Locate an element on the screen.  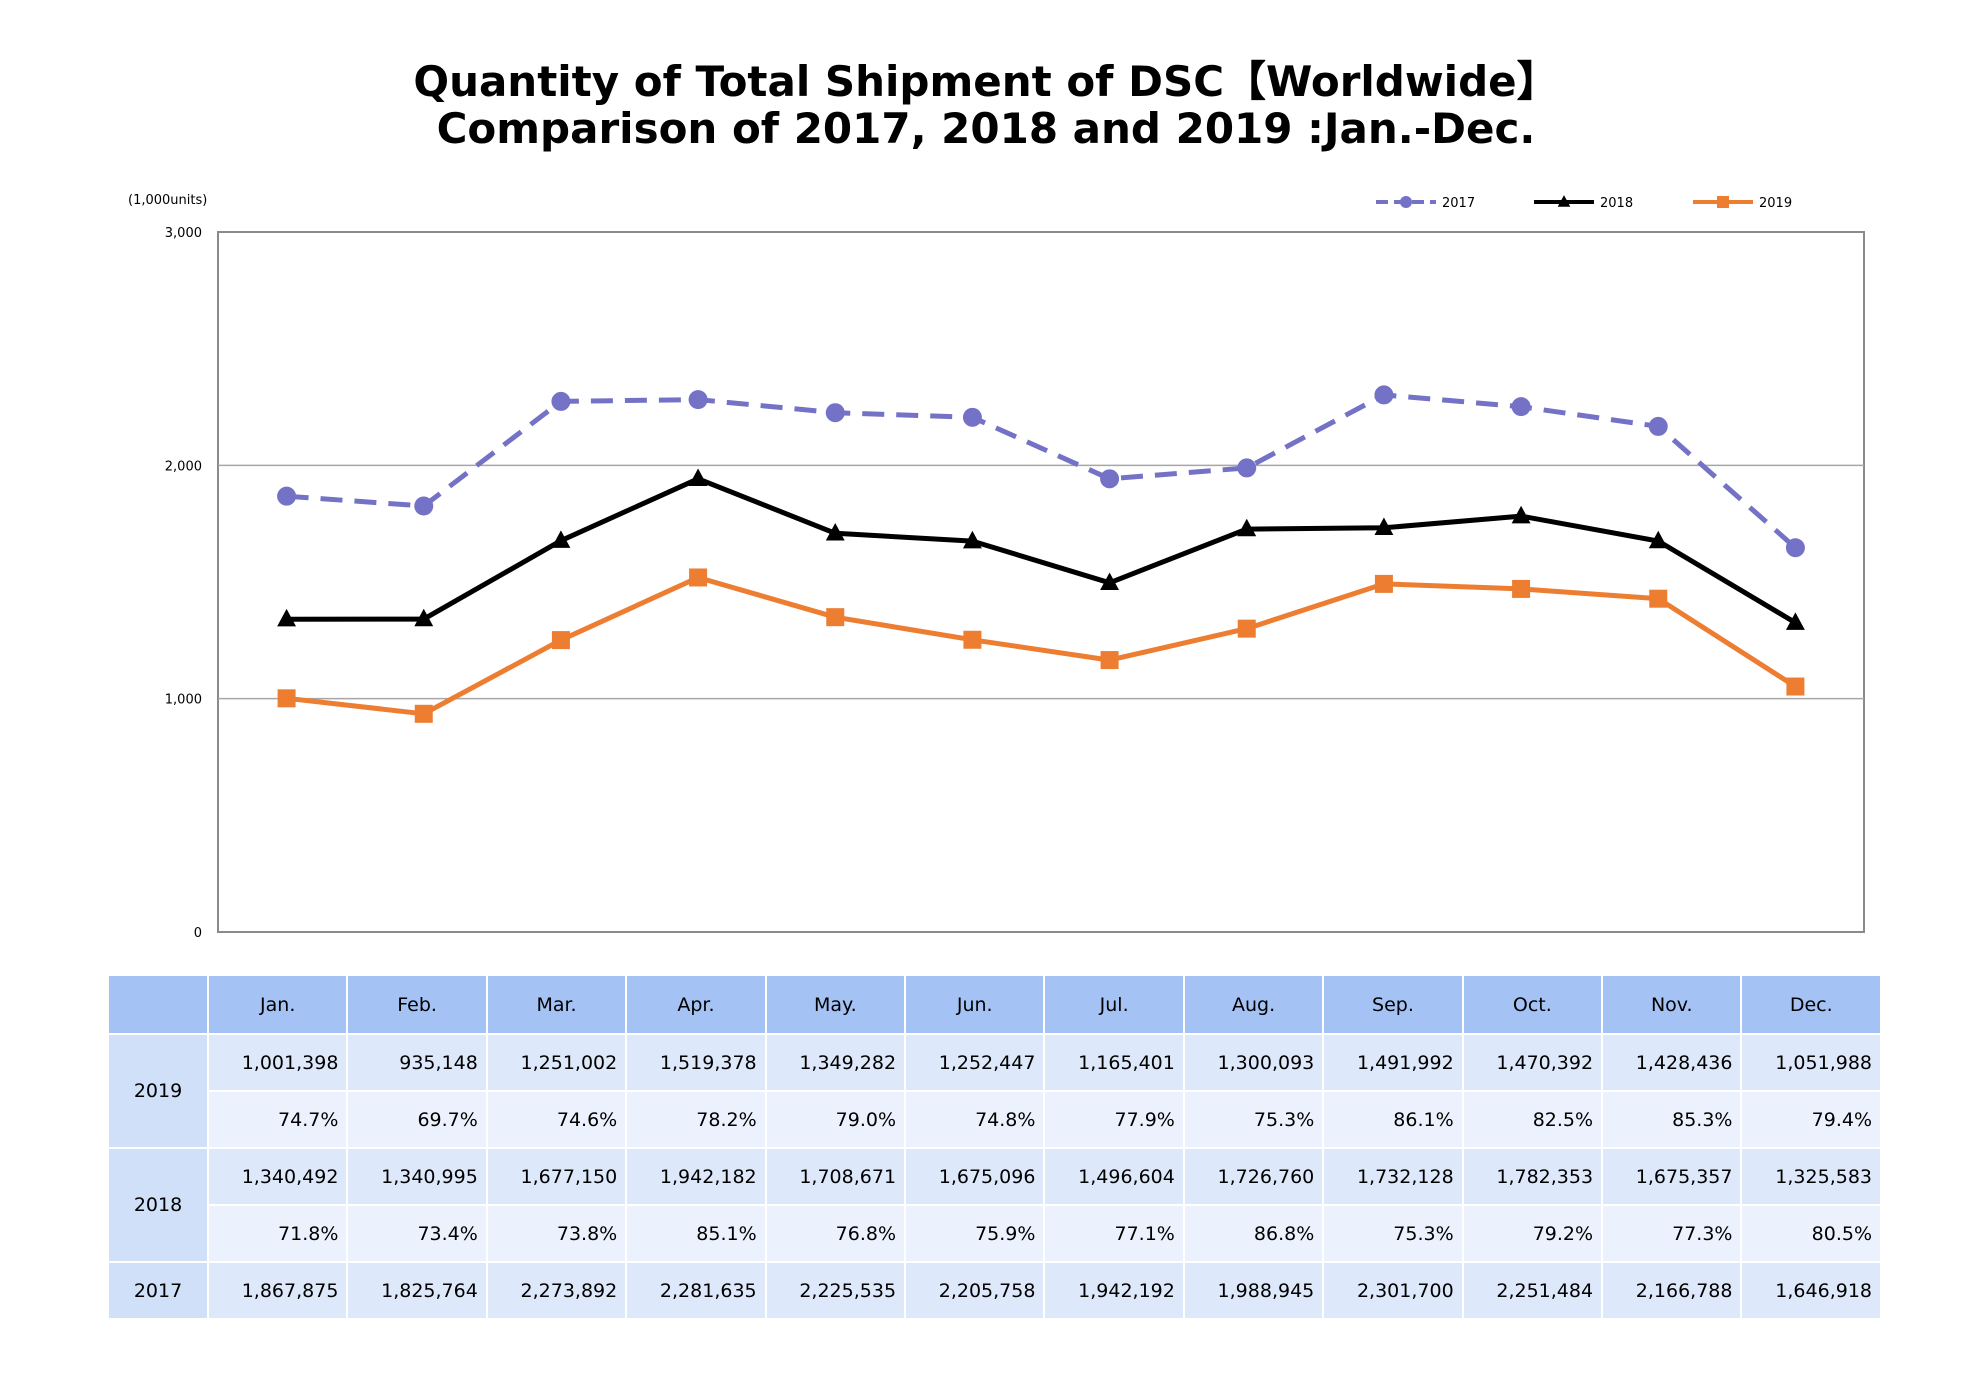
shipment-value-cell: 935,148 is located at coordinates (417, 1062).